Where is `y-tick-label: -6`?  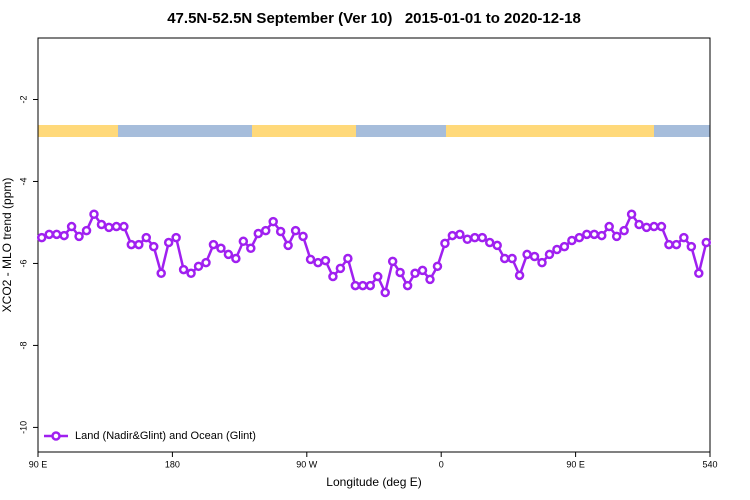
y-tick-label: -6 is located at coordinates (23, 263).